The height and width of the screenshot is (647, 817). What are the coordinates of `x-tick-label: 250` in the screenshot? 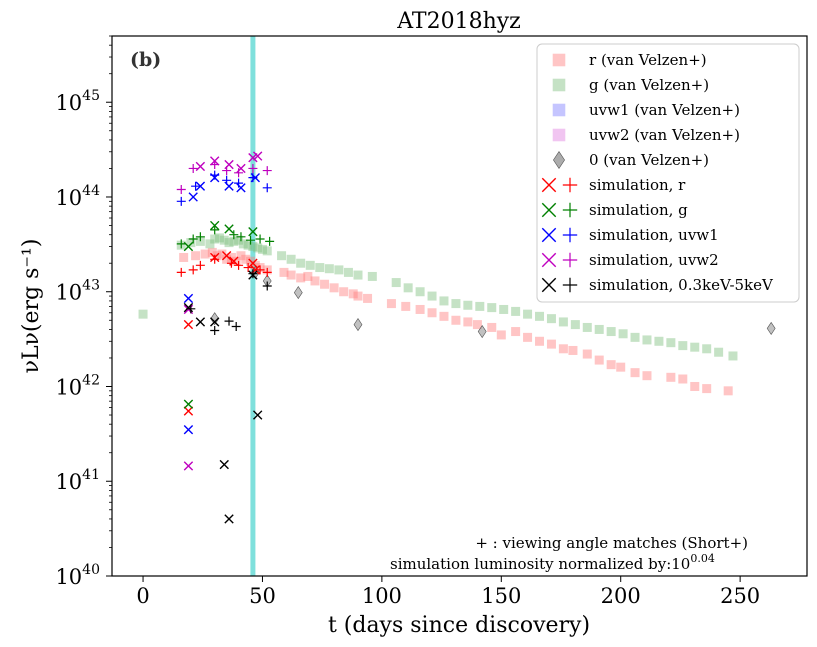 It's located at (740, 596).